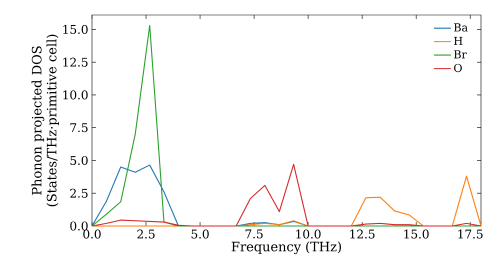 The height and width of the screenshot is (280, 500). I want to click on x-tick-label: 15.0, so click(416, 234).